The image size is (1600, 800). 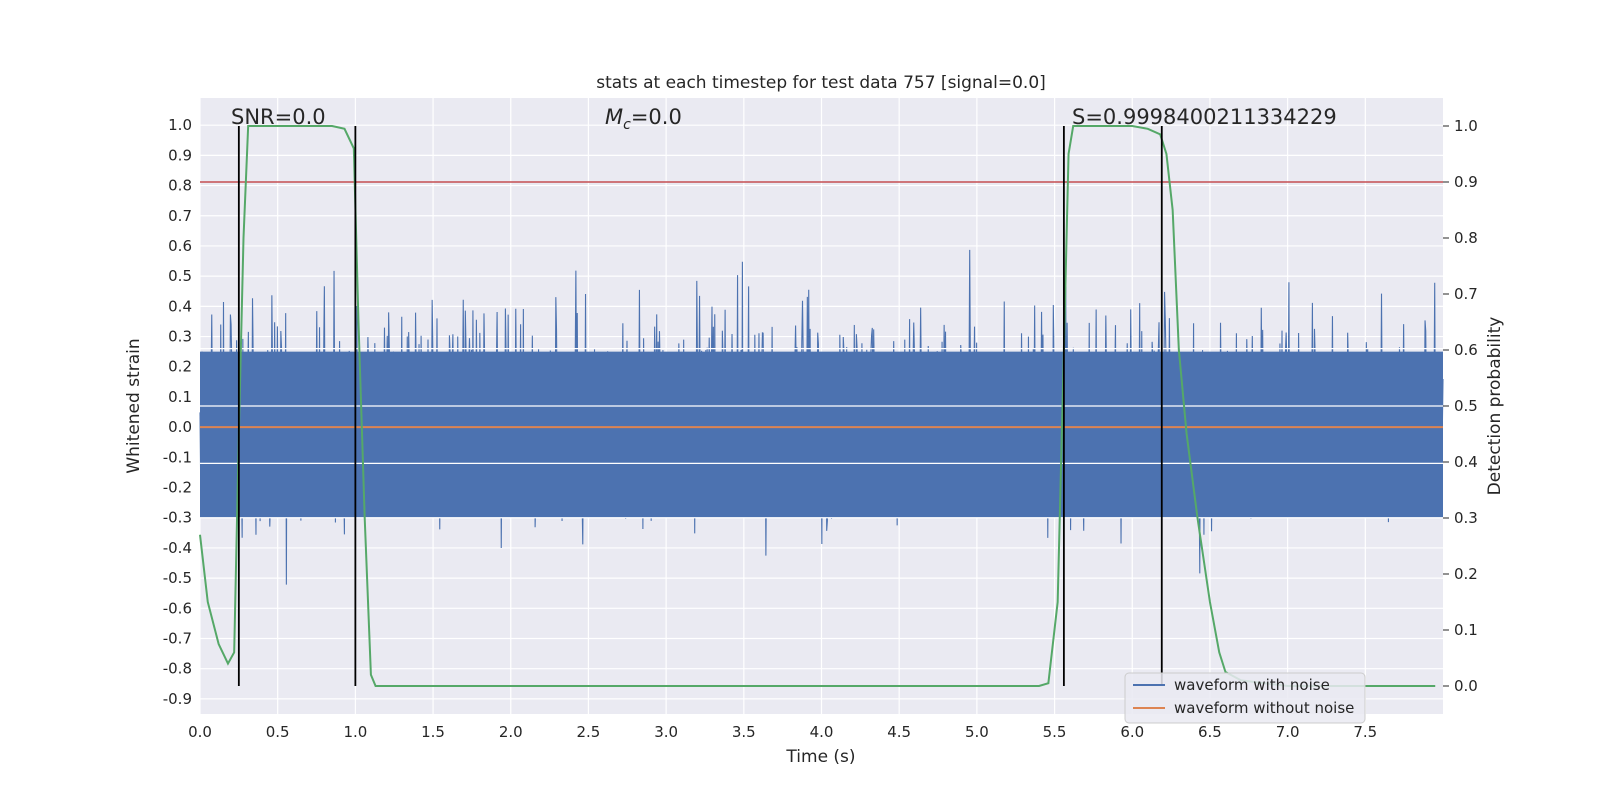 What do you see at coordinates (177, 548) in the screenshot?
I see `y-tick-label: -0.4` at bounding box center [177, 548].